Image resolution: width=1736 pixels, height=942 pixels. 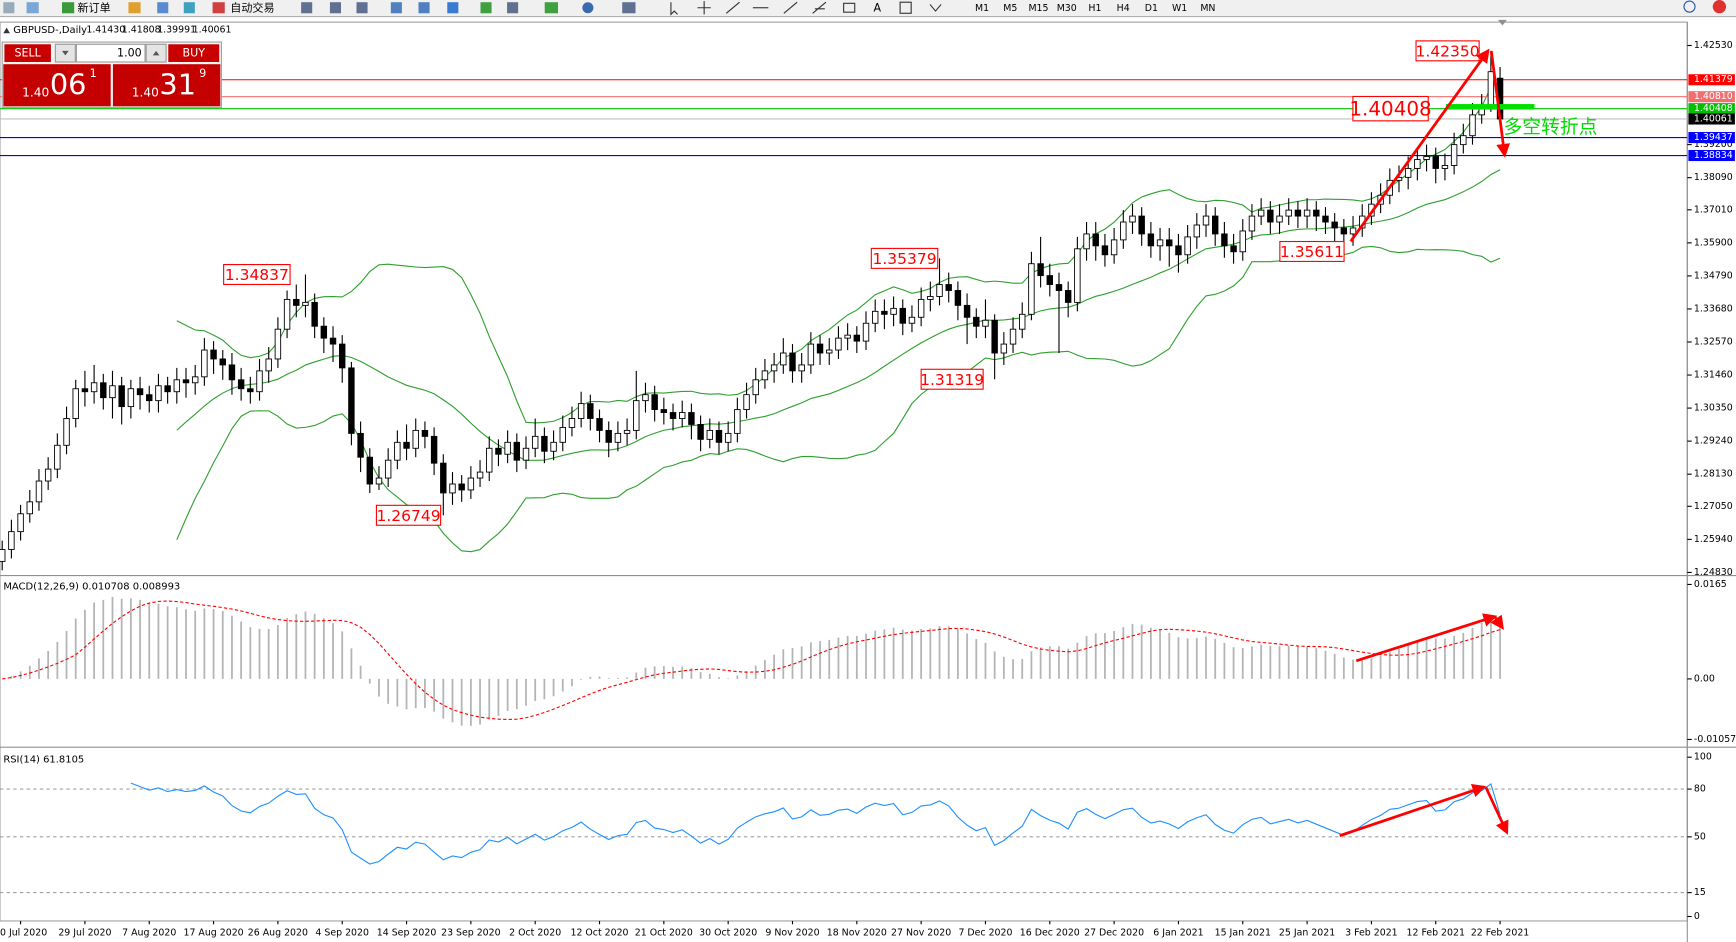 What do you see at coordinates (35, 92) in the screenshot?
I see `bid-big: 1.40` at bounding box center [35, 92].